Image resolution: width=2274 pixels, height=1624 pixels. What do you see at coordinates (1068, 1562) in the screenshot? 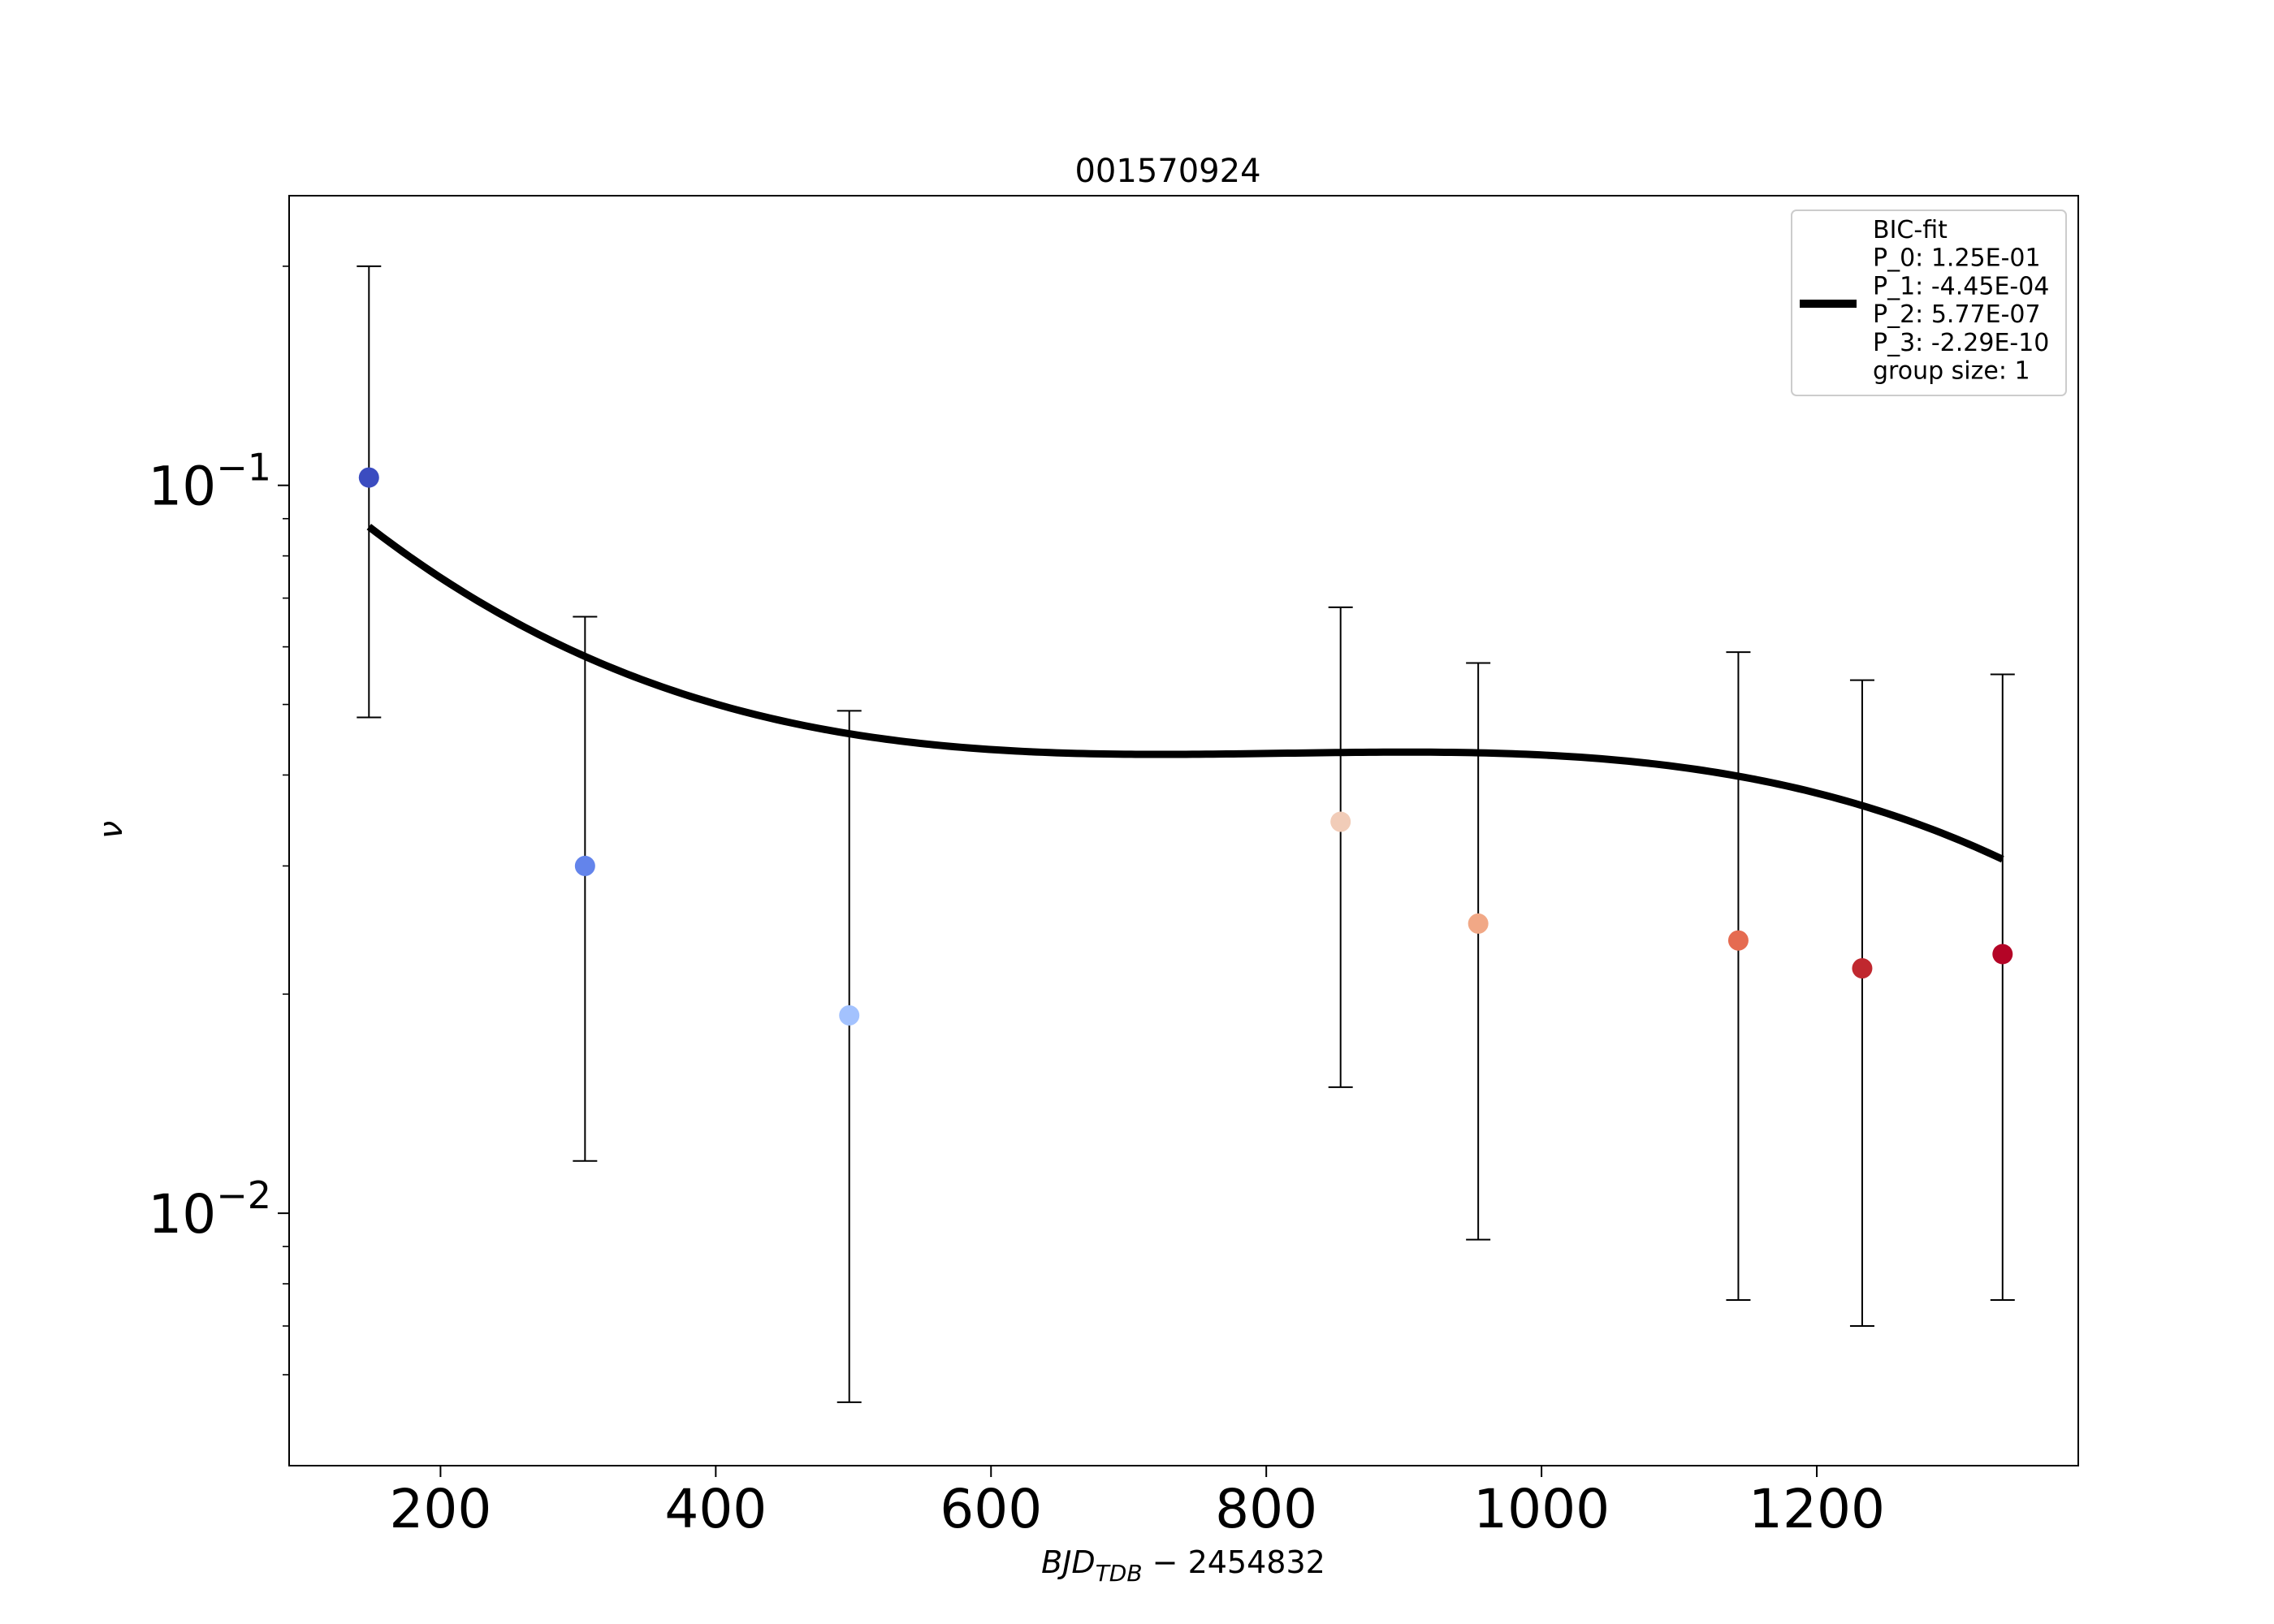
I see `x-axis-label-main: BJD` at bounding box center [1068, 1562].